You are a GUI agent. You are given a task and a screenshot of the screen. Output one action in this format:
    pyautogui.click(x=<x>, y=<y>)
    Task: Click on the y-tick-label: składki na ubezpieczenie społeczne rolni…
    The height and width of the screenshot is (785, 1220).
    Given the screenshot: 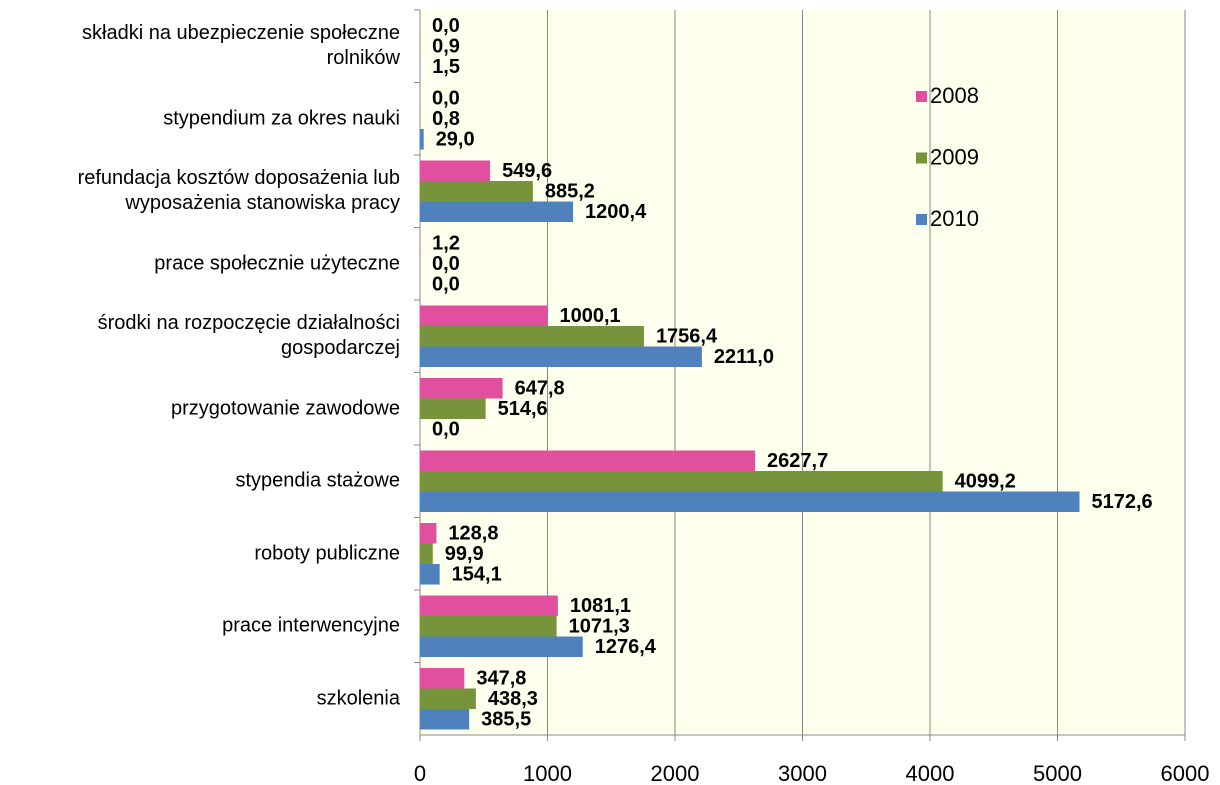 What is the action you would take?
    pyautogui.click(x=241, y=46)
    